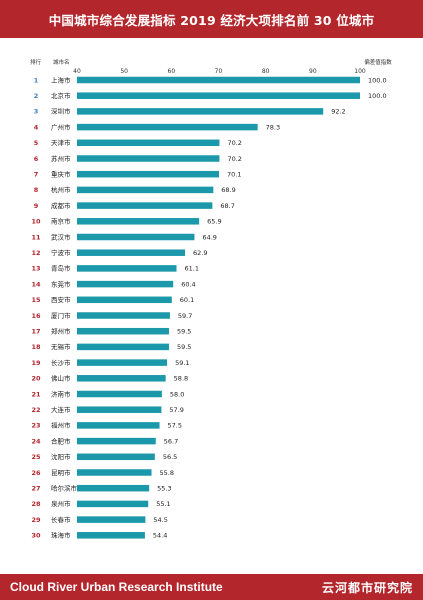 The height and width of the screenshot is (600, 423). I want to click on city-label: 郑州市, so click(61, 331).